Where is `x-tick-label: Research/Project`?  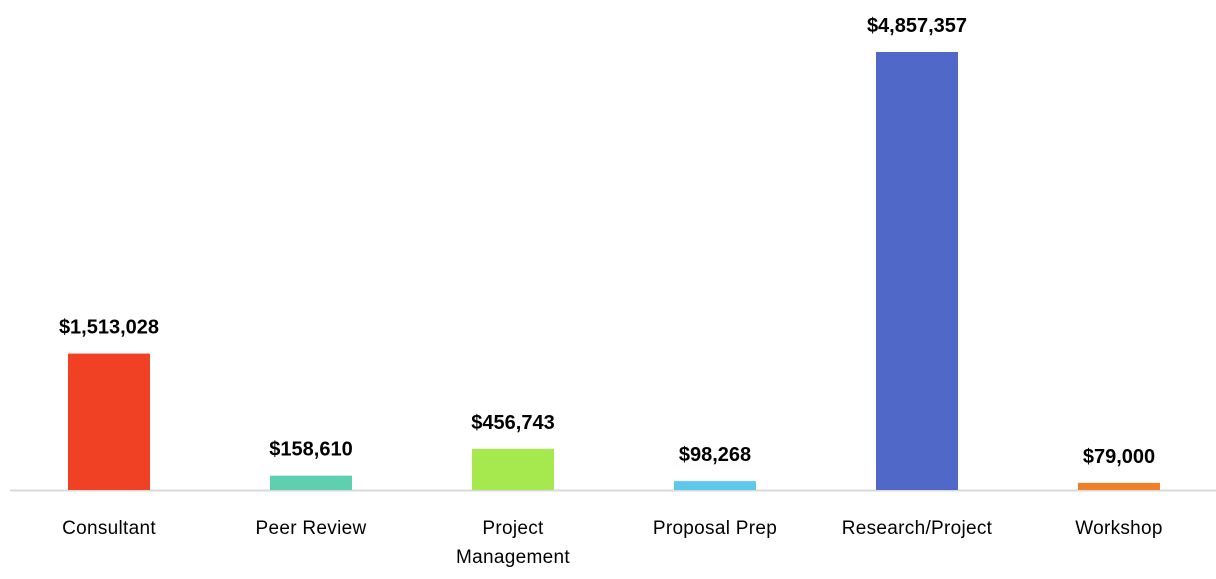
x-tick-label: Research/Project is located at coordinates (917, 528).